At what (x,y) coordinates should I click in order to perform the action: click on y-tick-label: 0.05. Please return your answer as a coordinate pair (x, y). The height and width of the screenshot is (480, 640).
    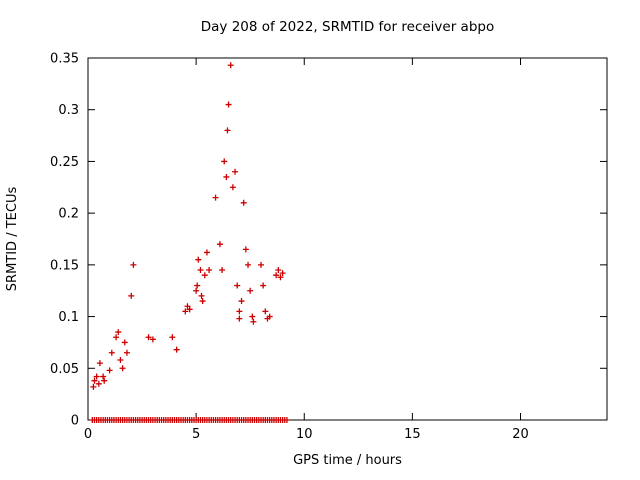
    Looking at the image, I should click on (64, 369).